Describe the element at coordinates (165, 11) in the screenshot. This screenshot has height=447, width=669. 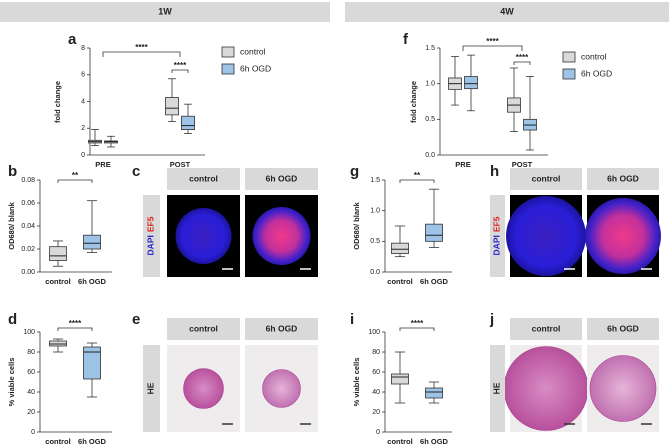
I see `header: 1W` at that location.